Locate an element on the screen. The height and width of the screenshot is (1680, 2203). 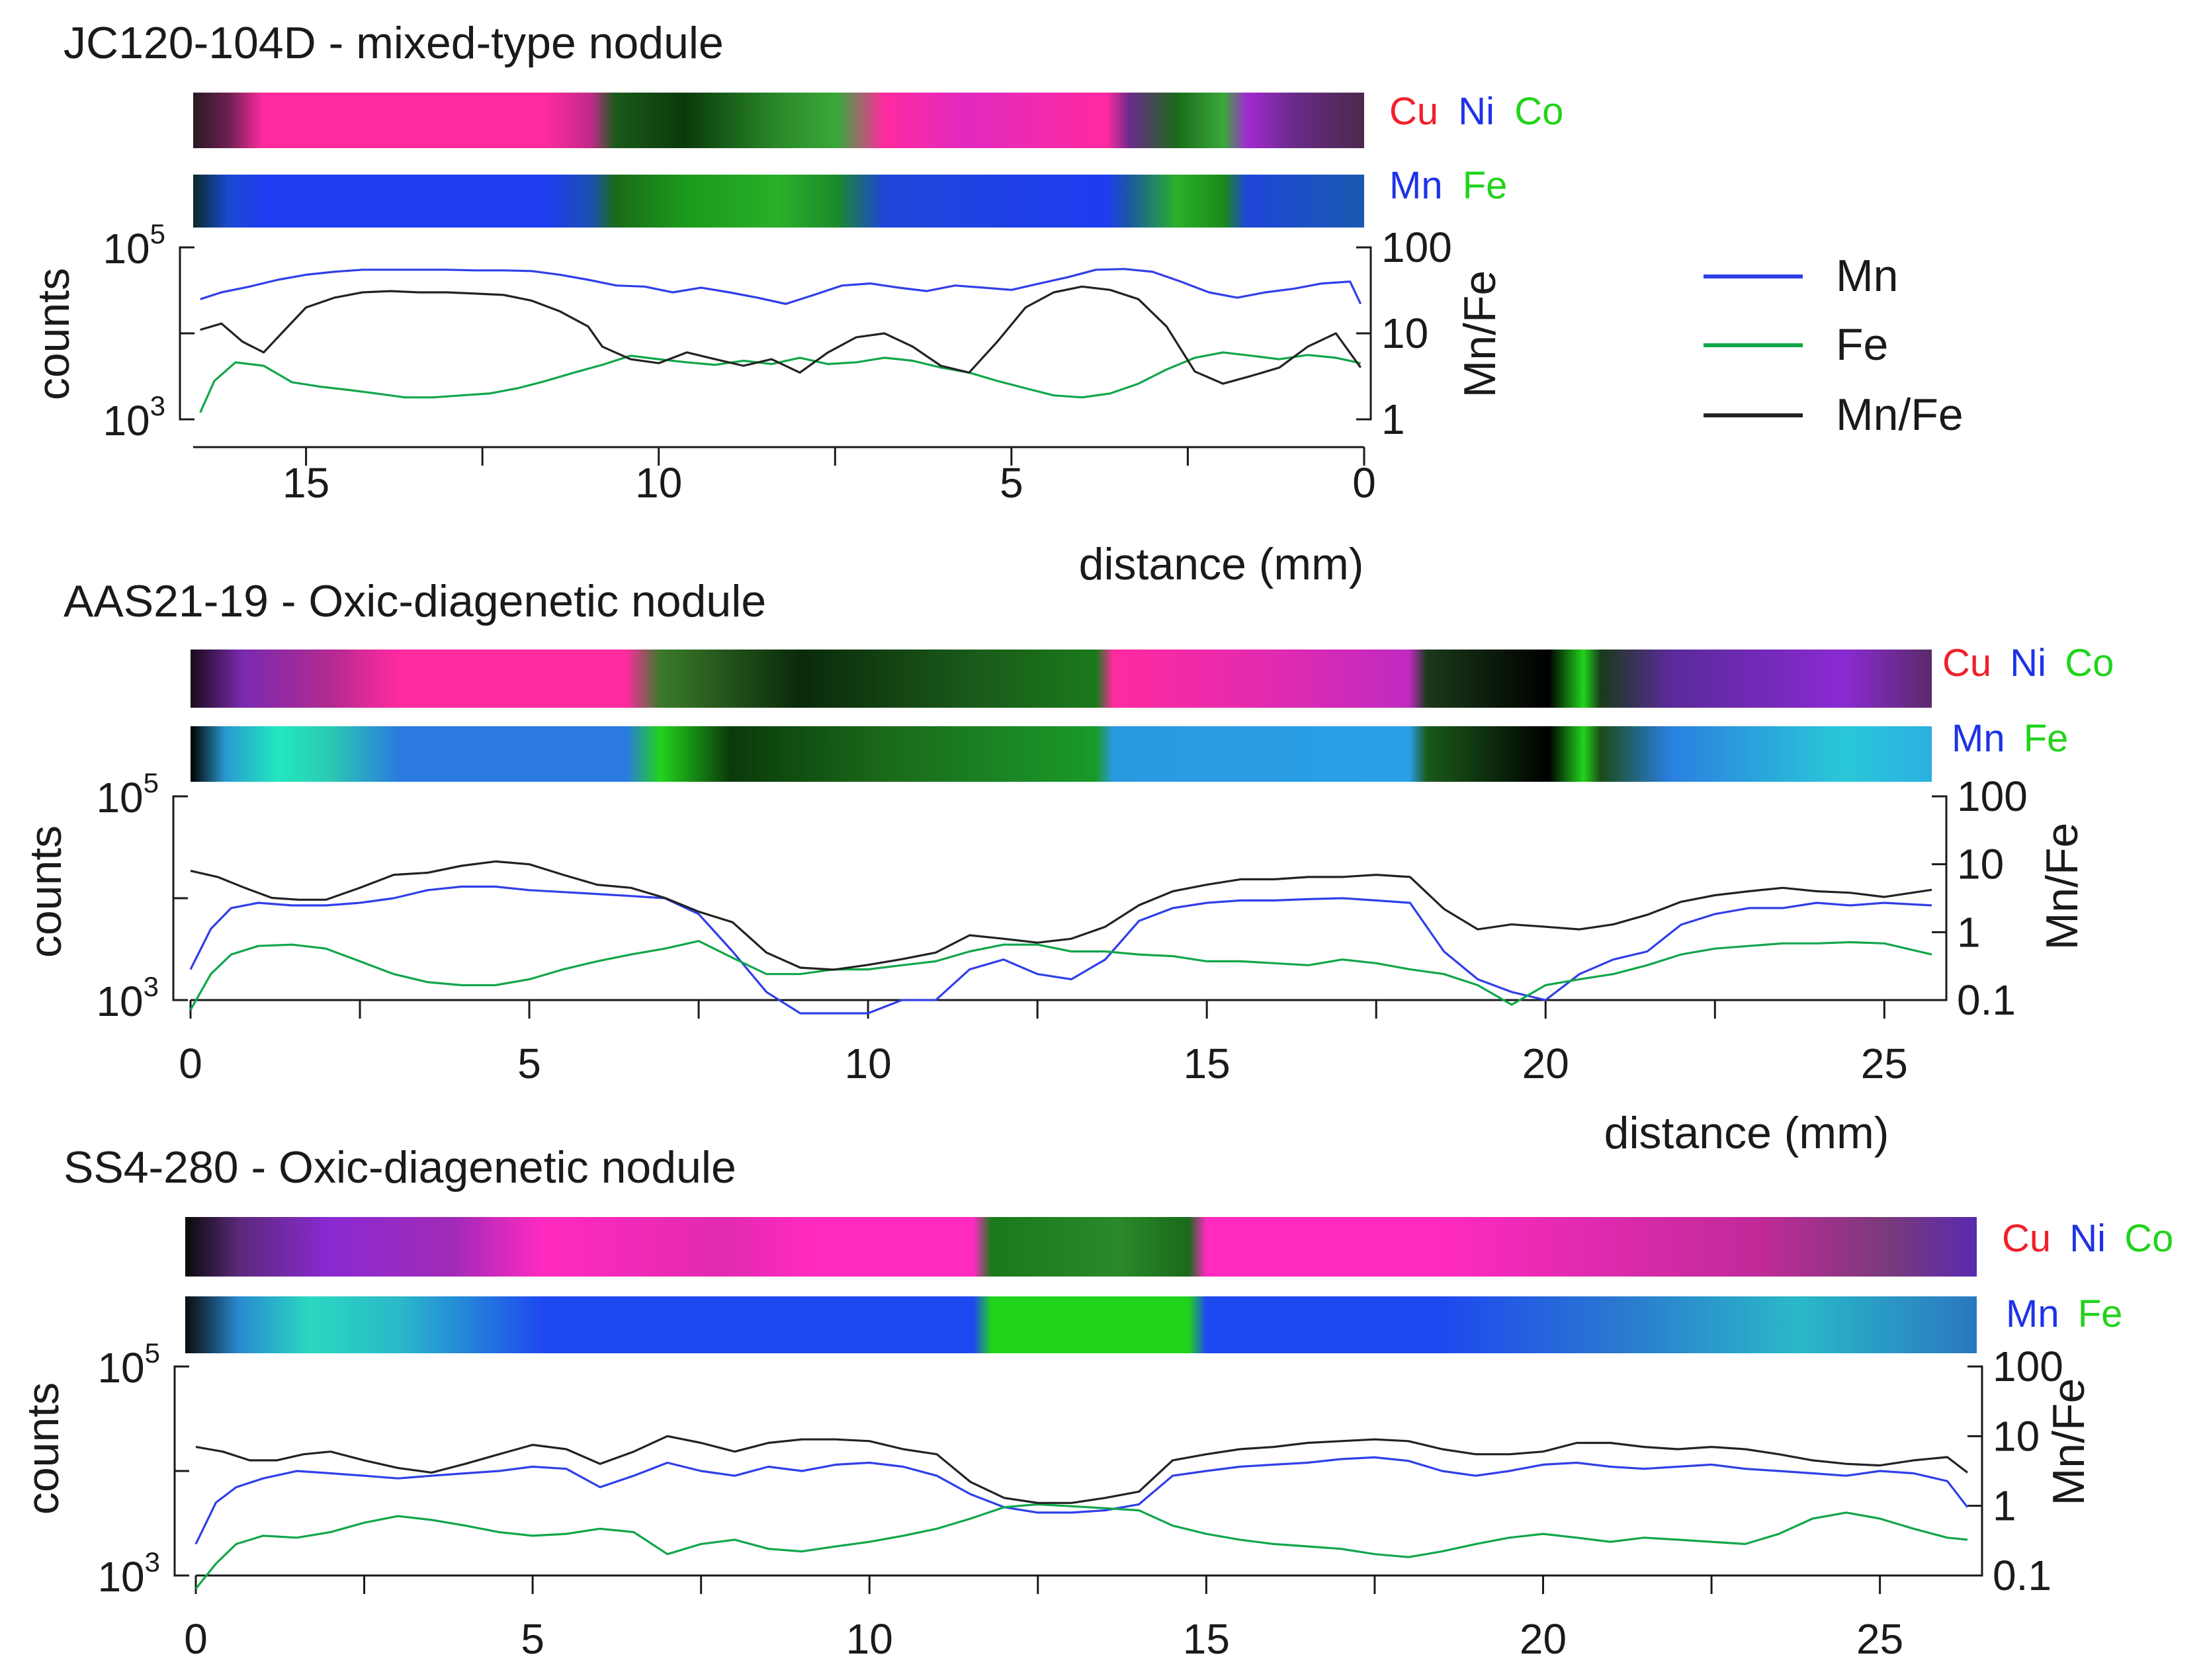
panel-title: AAS21-19 - Oxic-diagenetic nodule is located at coordinates (415, 601).